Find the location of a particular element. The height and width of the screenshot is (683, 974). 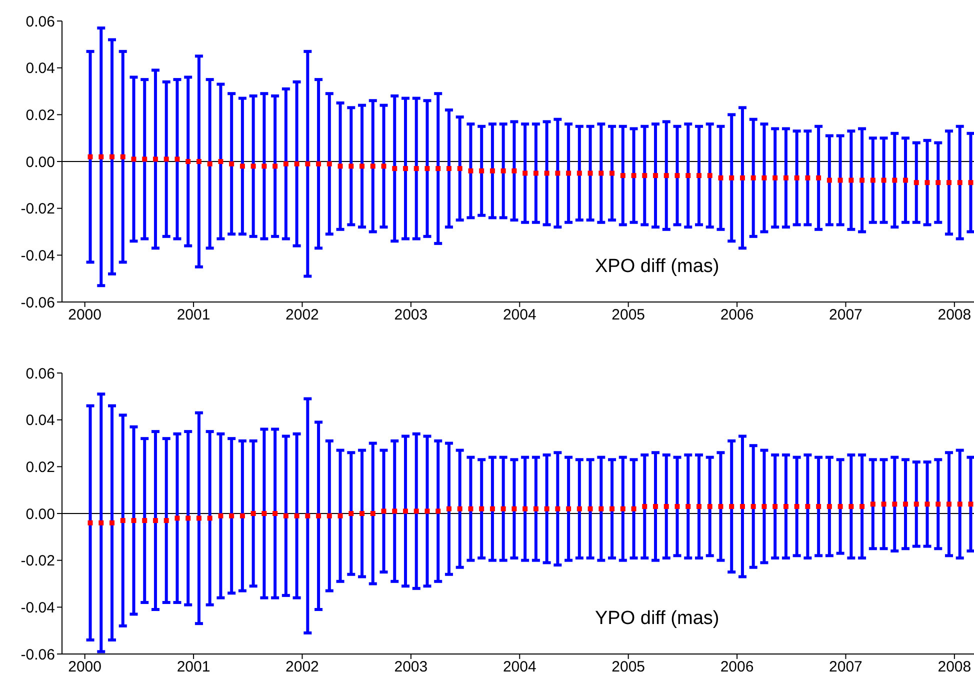

annotation: XPO diff (mas) is located at coordinates (657, 267).